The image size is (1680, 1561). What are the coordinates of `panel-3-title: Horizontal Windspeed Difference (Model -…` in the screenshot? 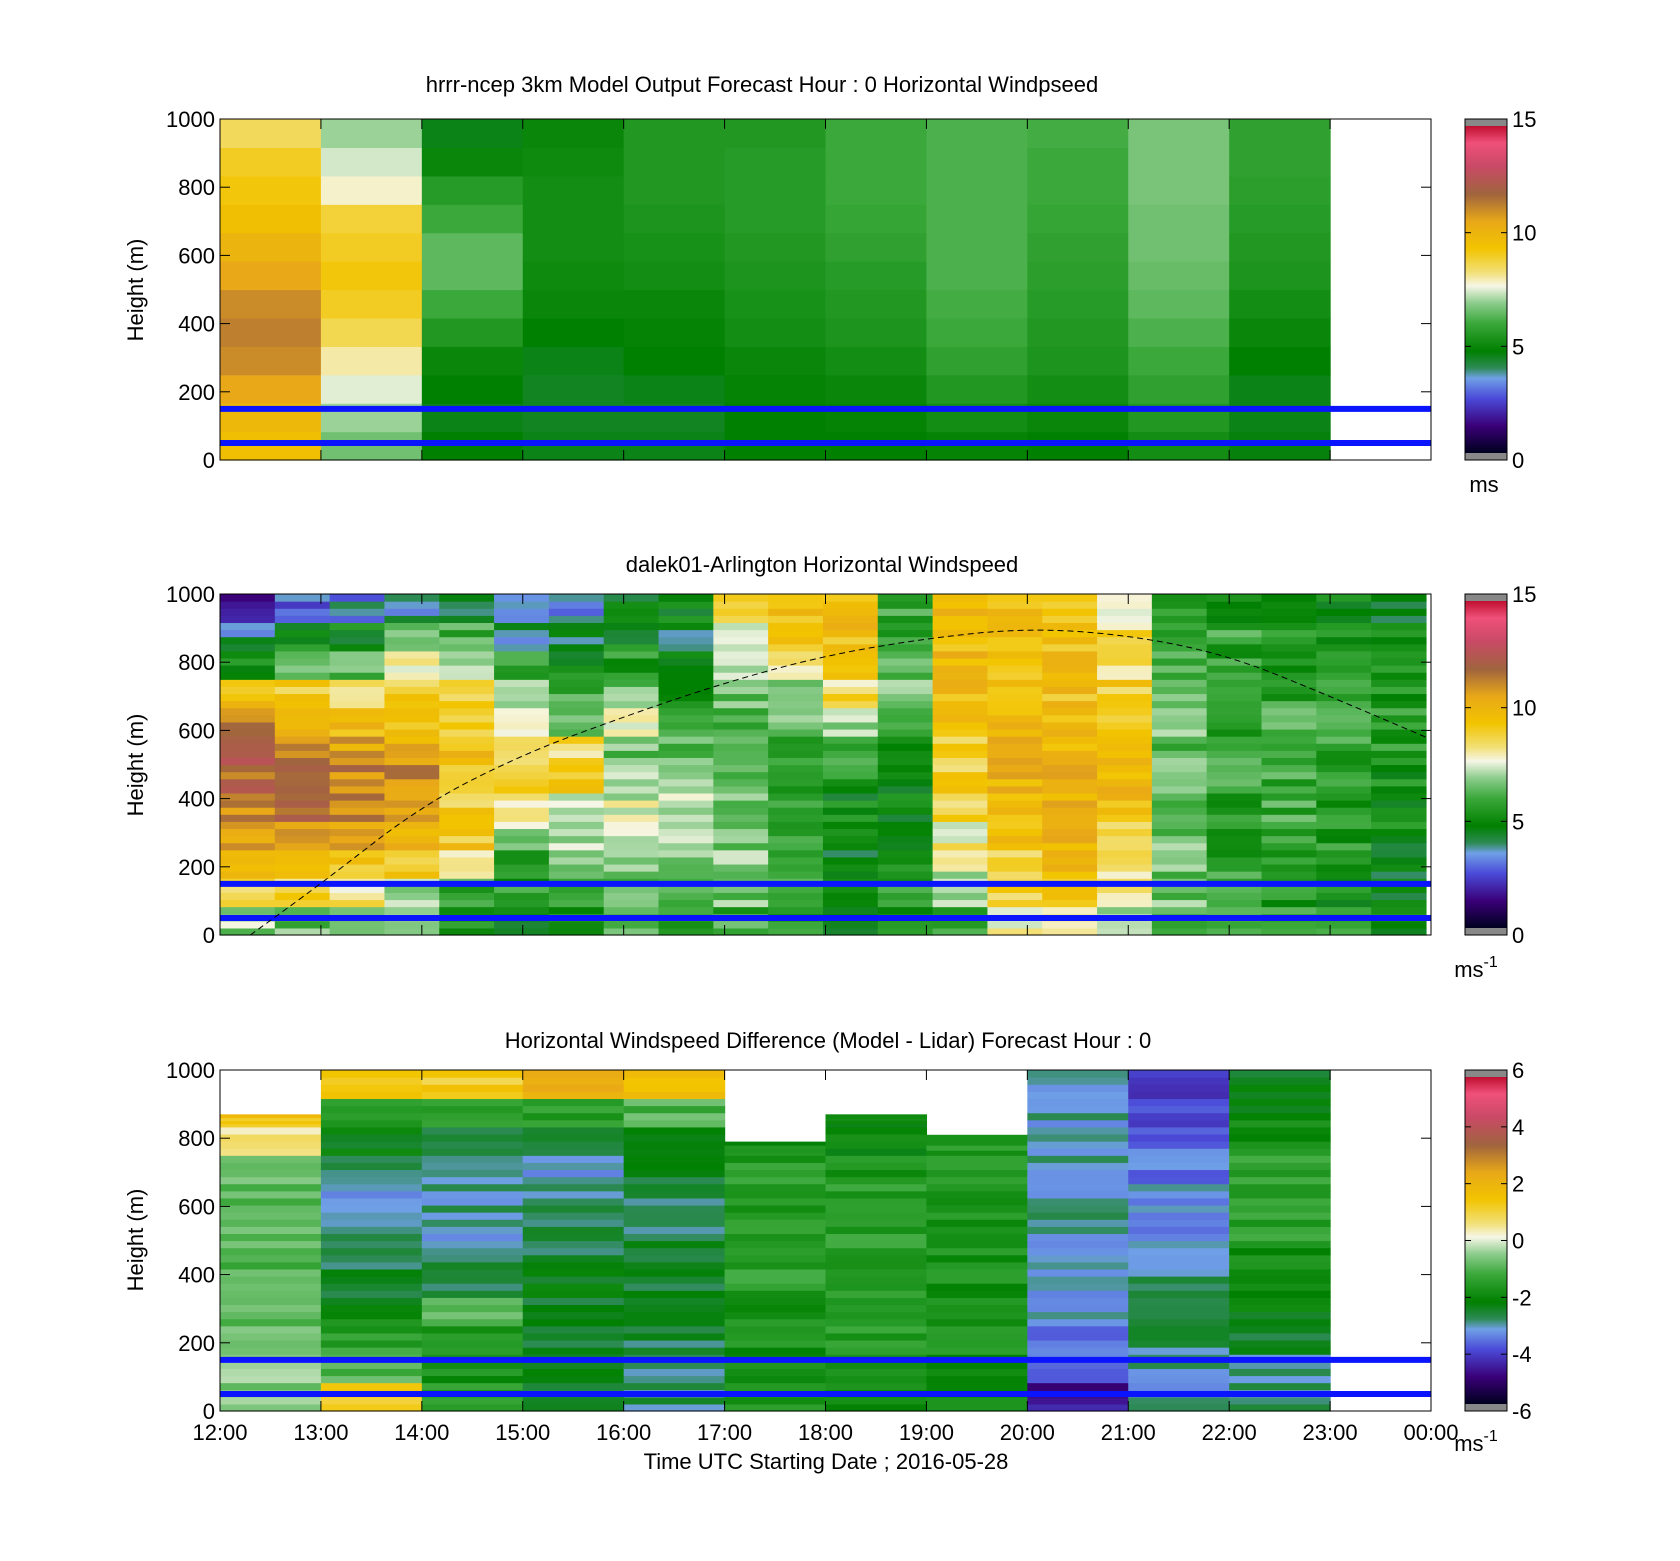 It's located at (828, 1040).